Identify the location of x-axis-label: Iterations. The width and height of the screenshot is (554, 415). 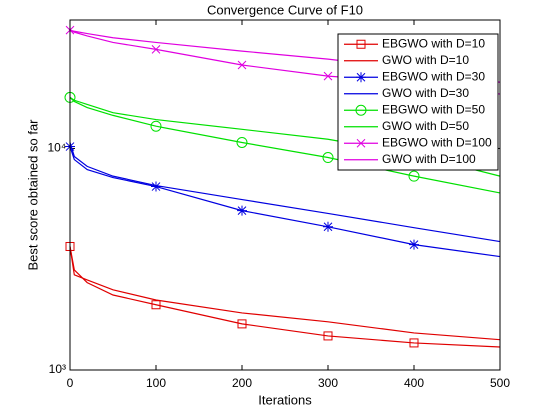
(285, 399).